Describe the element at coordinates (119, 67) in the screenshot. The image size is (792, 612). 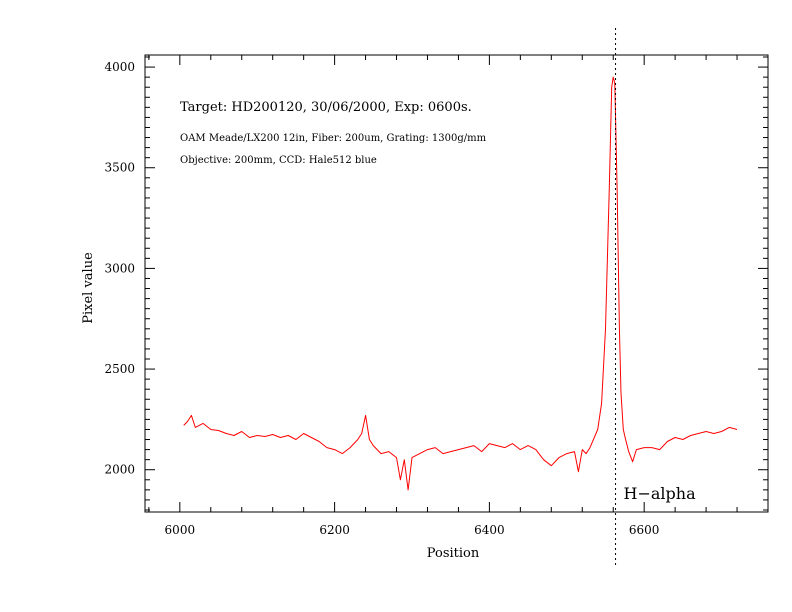
I see `y-tick-label: 4000` at that location.